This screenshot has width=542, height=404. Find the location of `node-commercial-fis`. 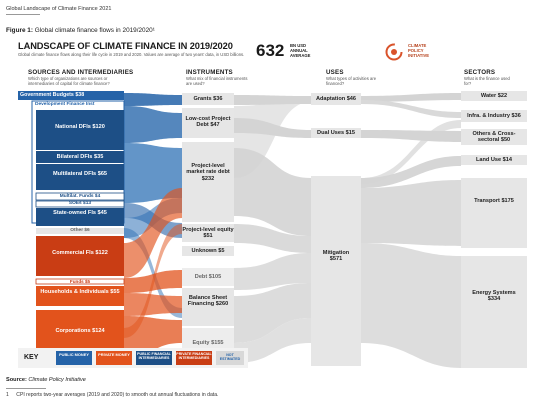

node-commercial-fis is located at coordinates (80, 256).